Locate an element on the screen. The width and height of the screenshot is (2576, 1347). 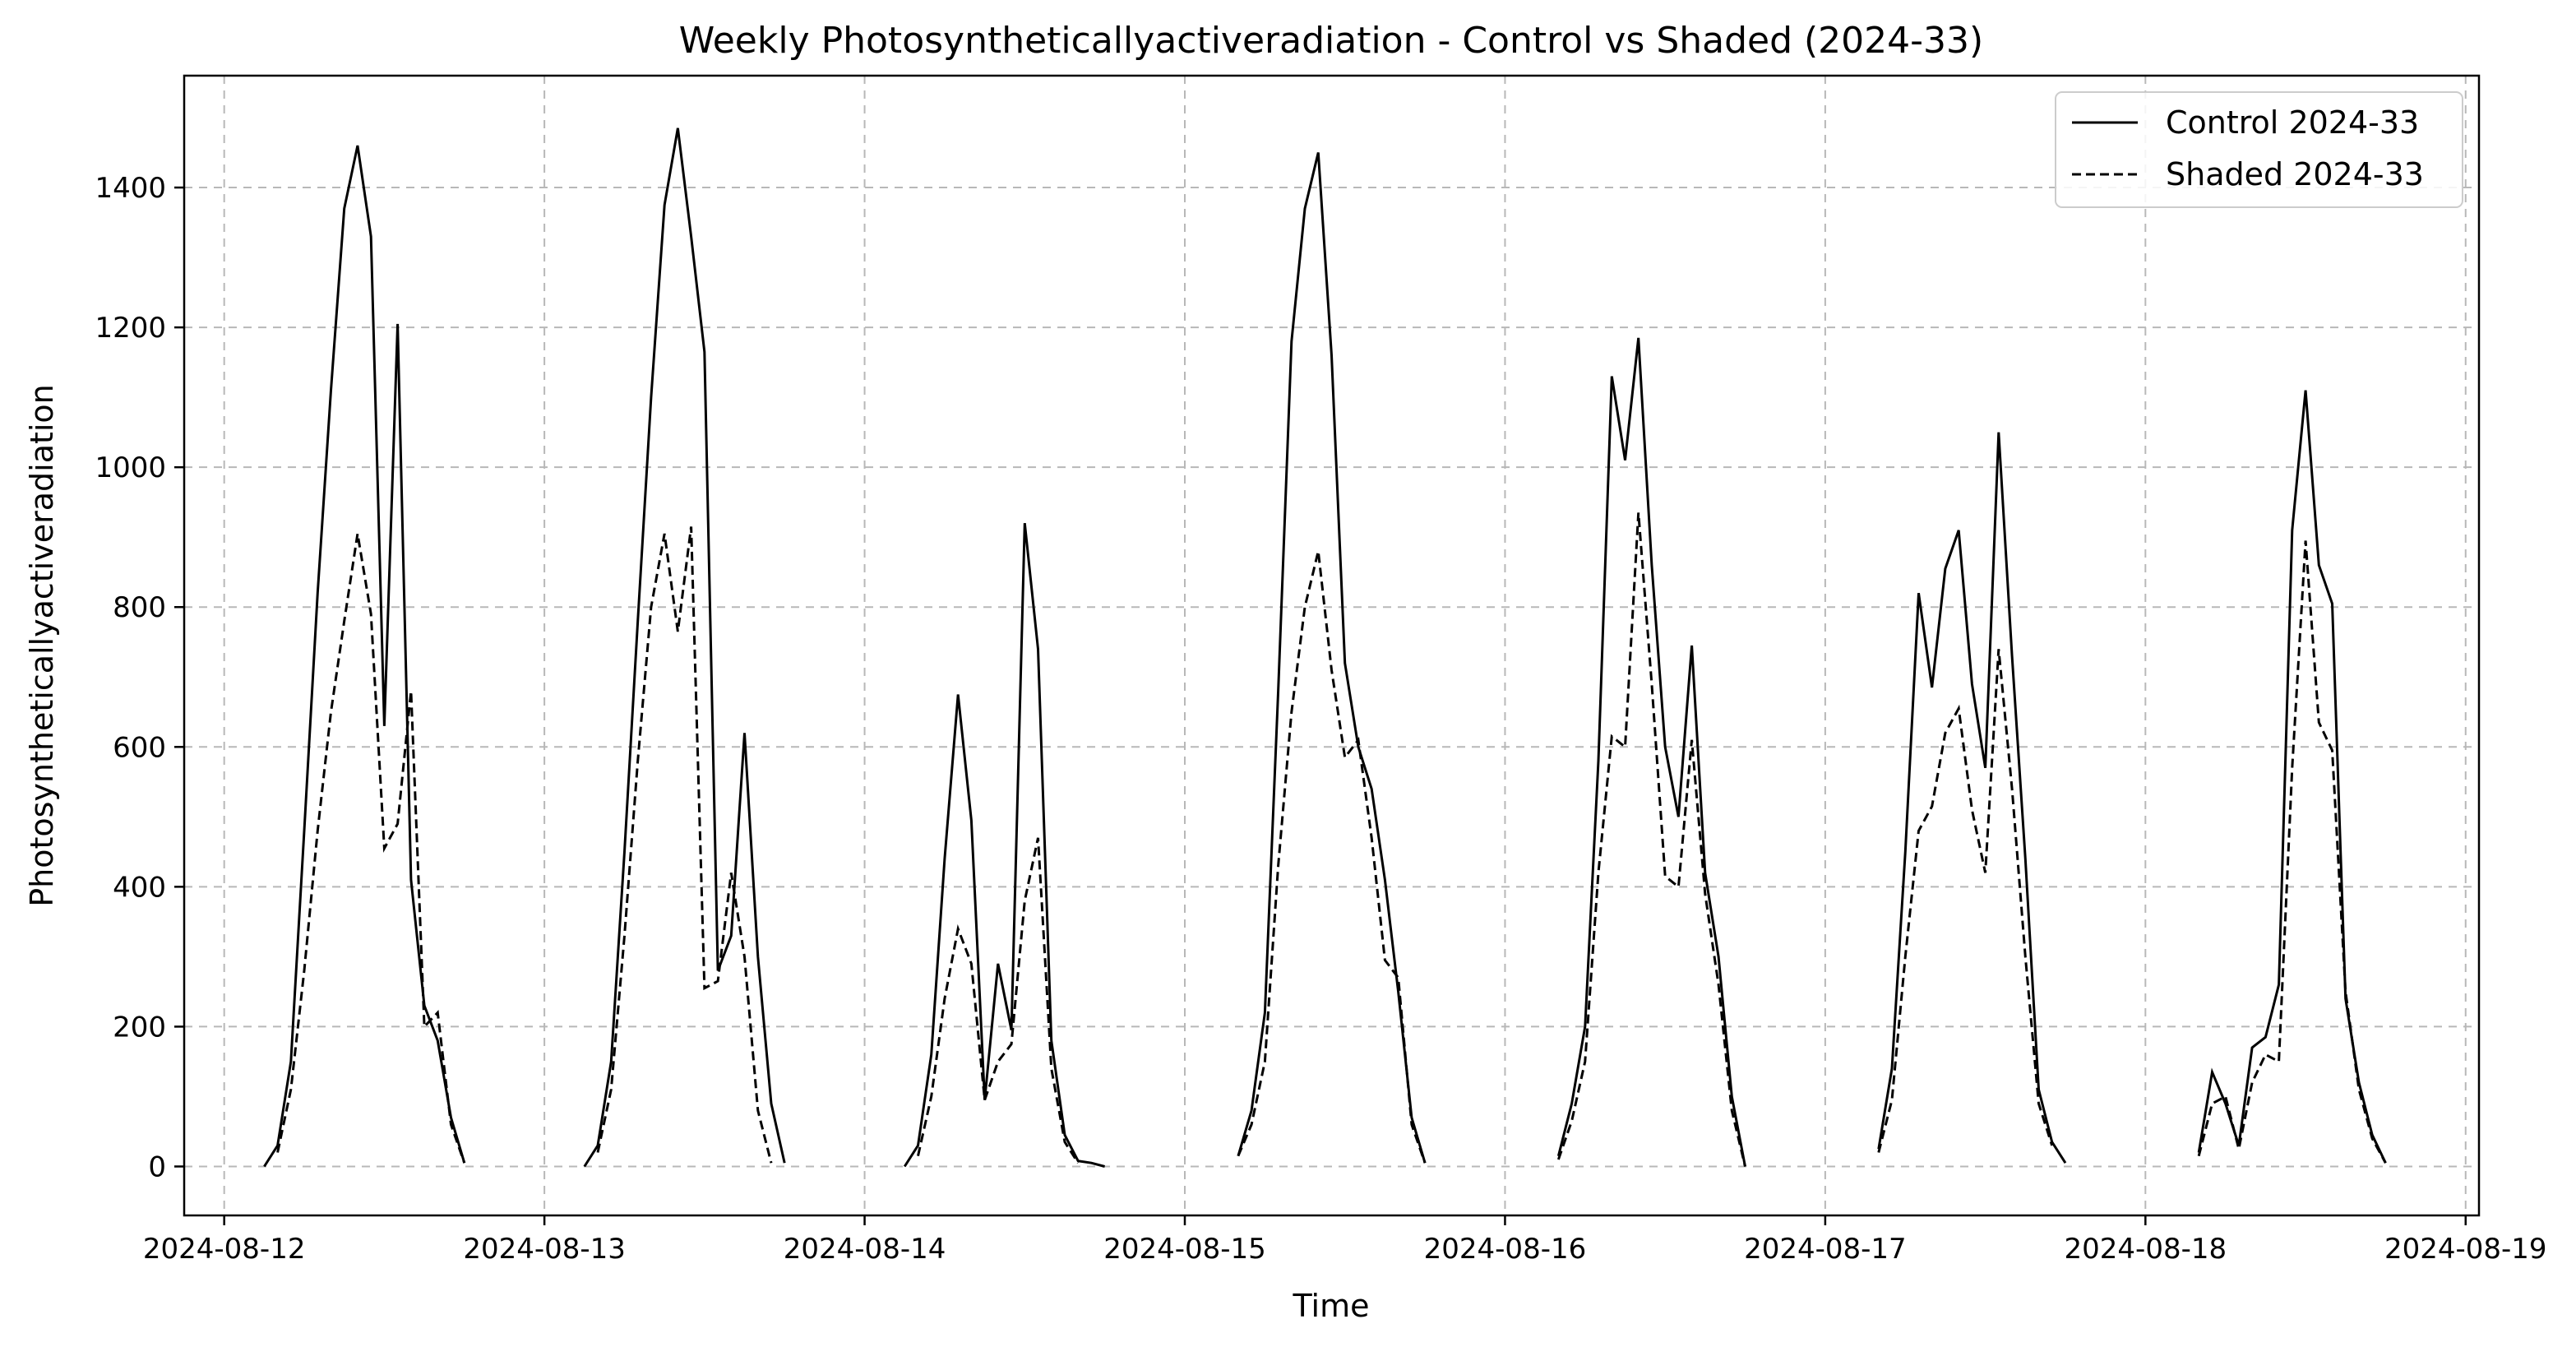
legend-label-shaded: Shaded 2024-33 is located at coordinates (2295, 174).